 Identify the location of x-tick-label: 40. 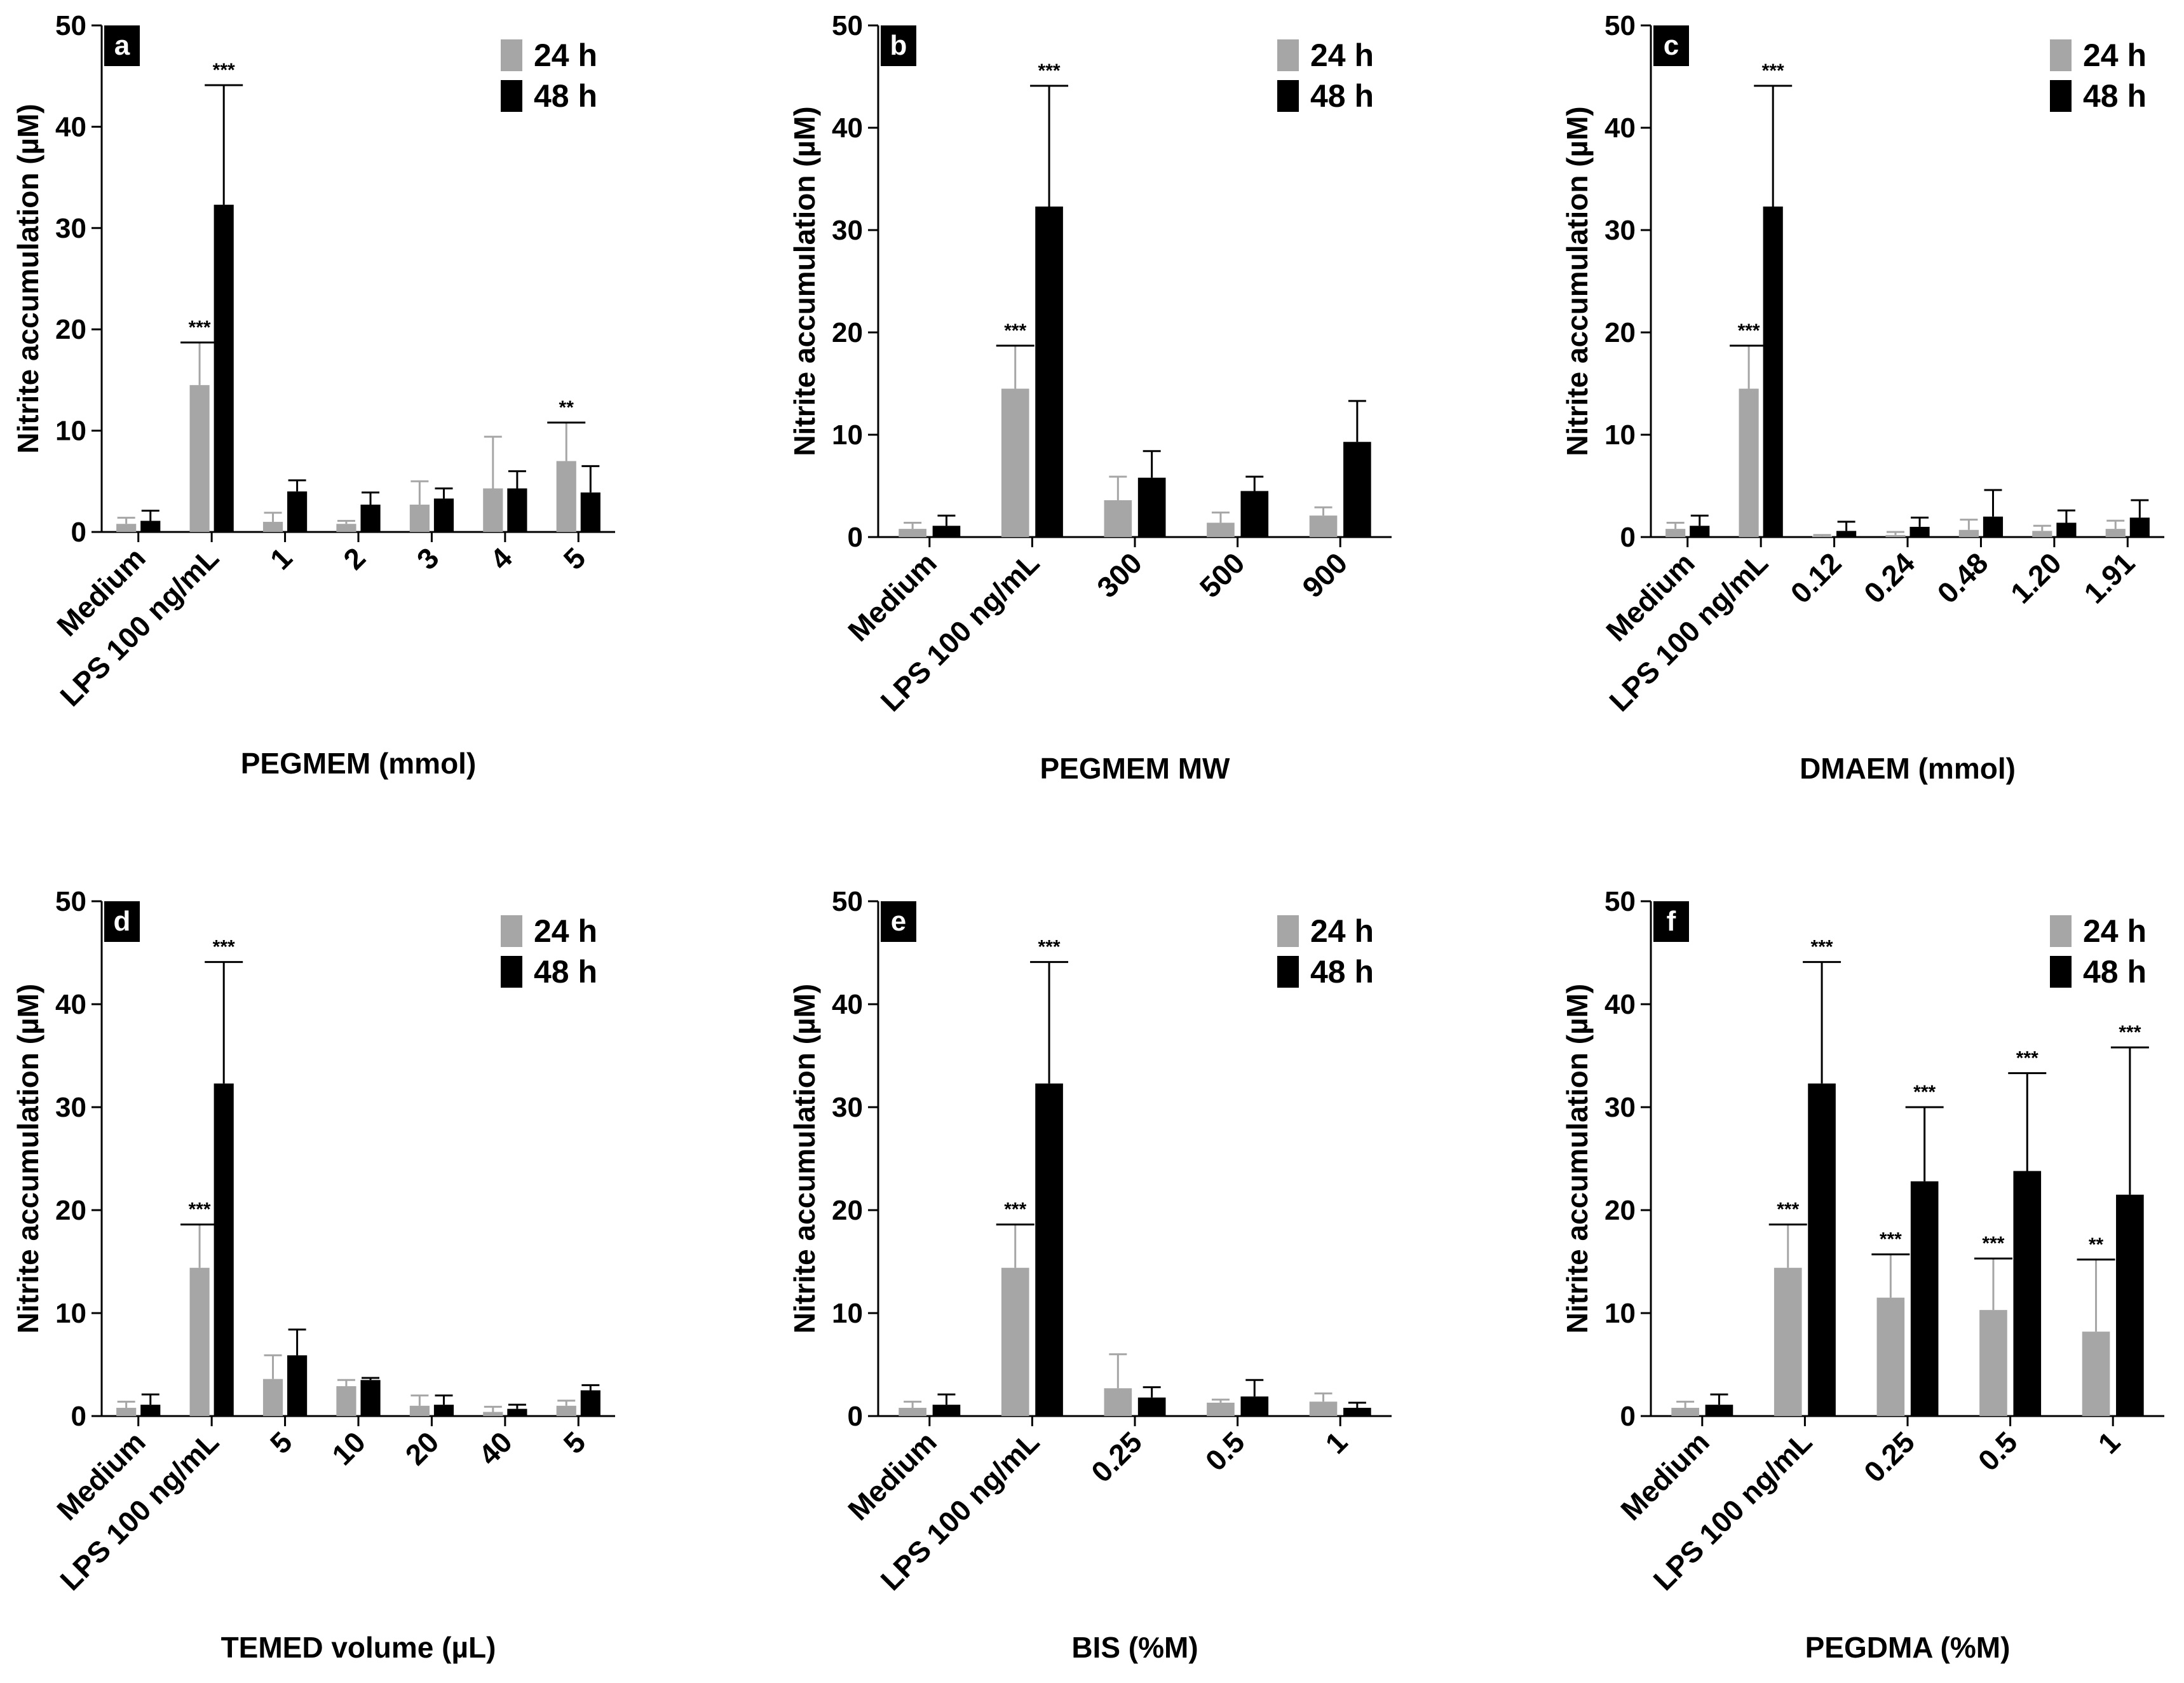
(495, 1448).